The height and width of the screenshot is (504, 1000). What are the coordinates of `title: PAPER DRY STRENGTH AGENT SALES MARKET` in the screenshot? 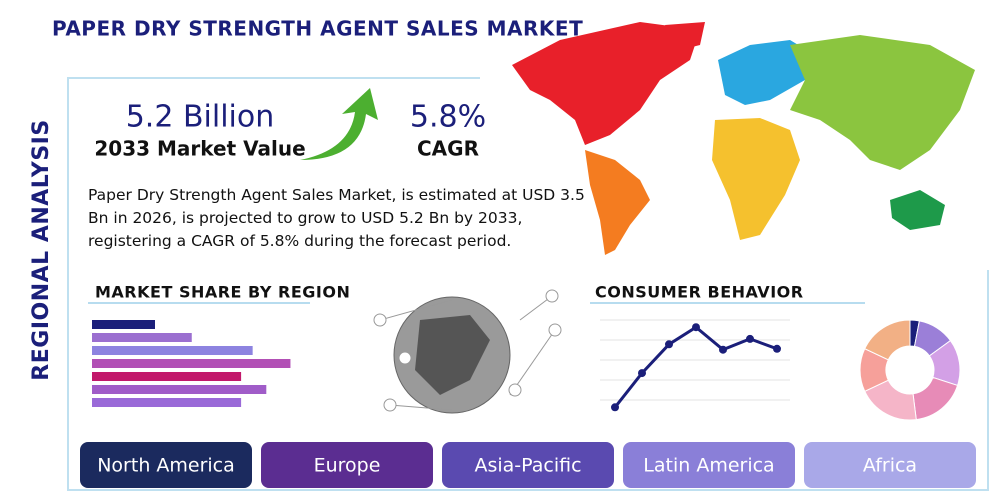 It's located at (317, 29).